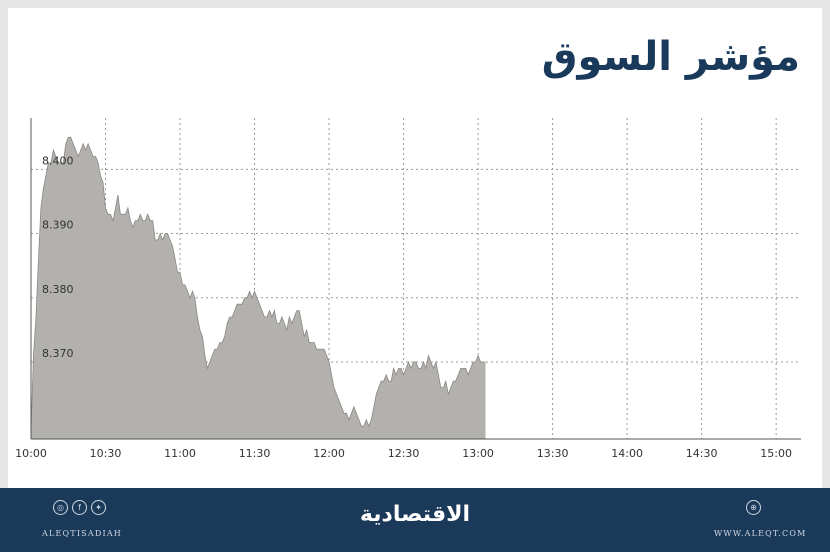 Image resolution: width=830 pixels, height=552 pixels. What do you see at coordinates (31, 453) in the screenshot?
I see `x-tick-label: 10:00` at bounding box center [31, 453].